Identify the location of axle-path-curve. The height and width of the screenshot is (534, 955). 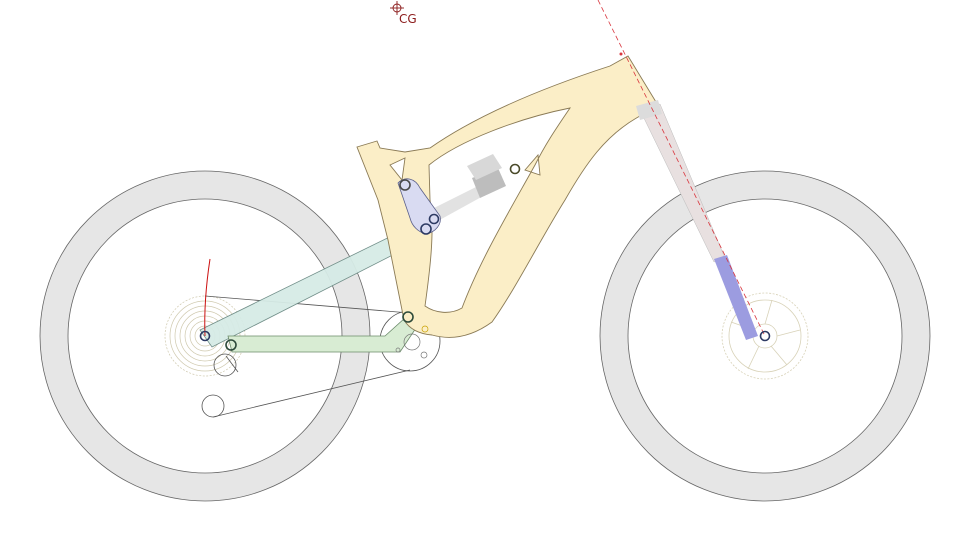
(207, 297).